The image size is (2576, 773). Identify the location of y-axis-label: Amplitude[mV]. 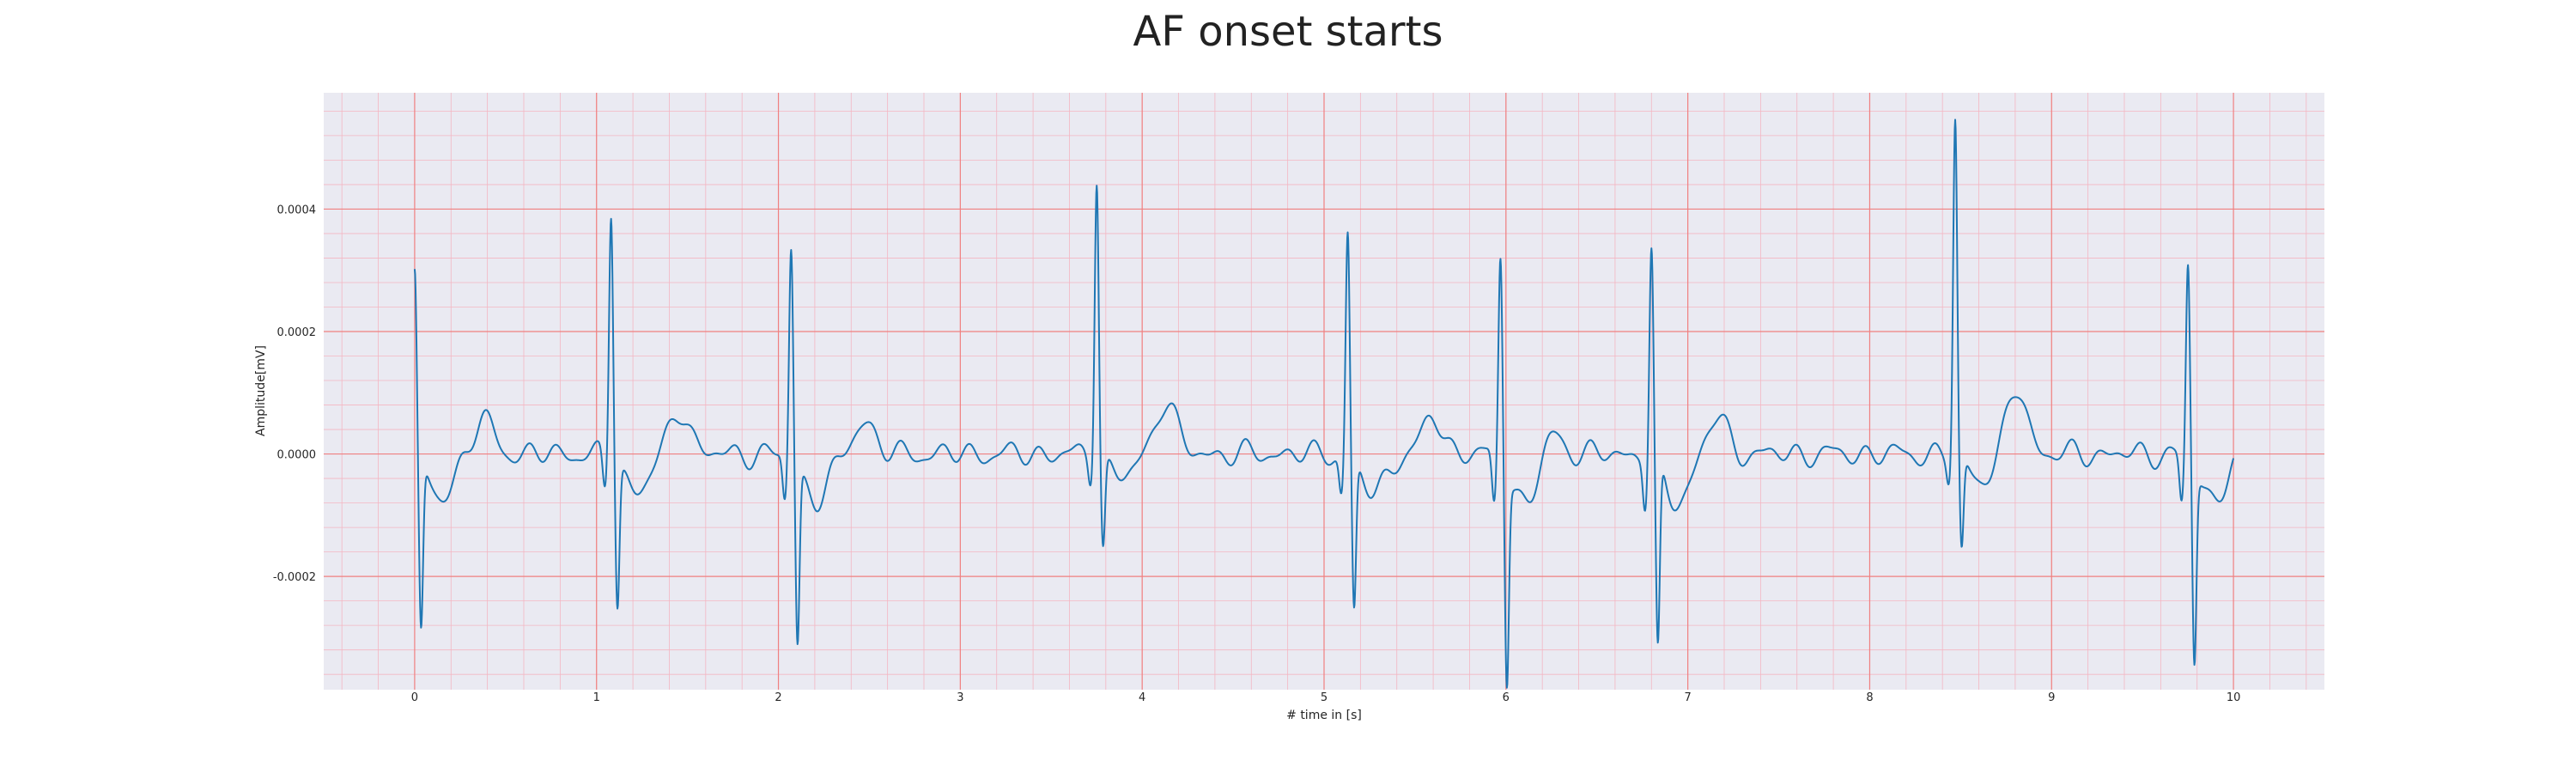
(261, 390).